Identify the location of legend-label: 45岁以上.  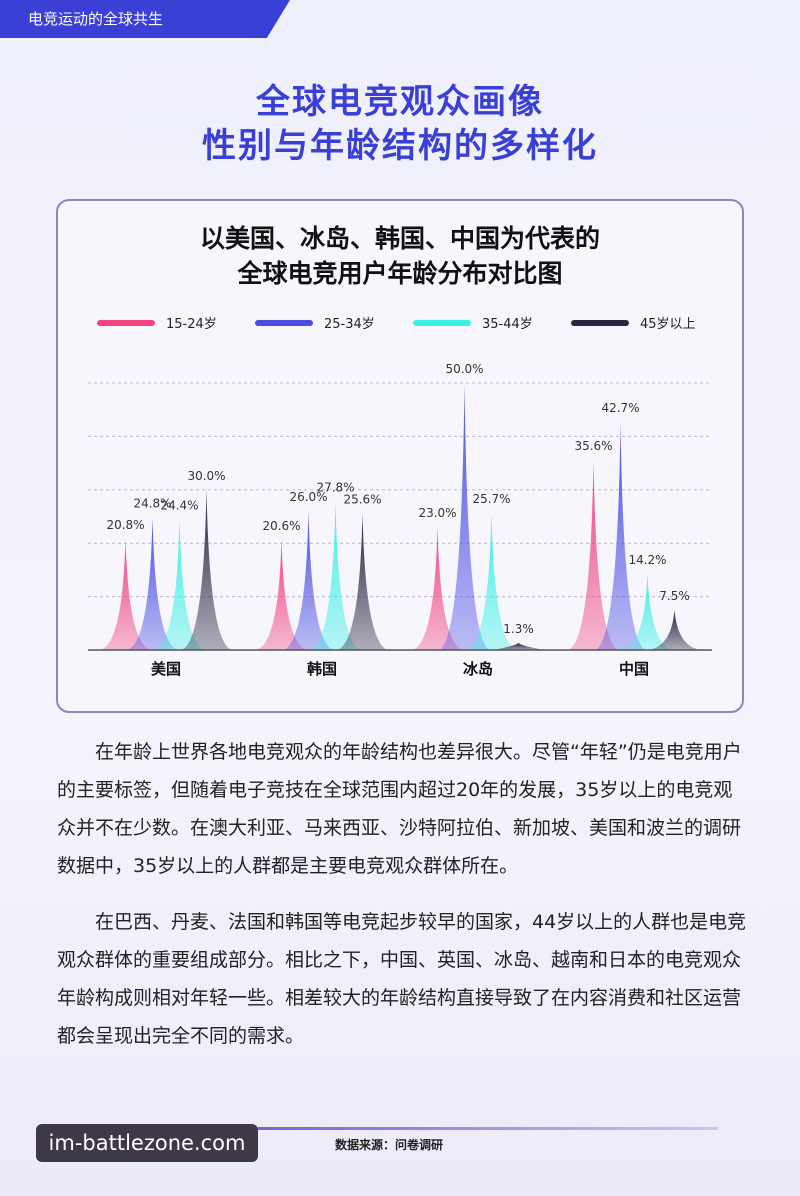
(668, 324).